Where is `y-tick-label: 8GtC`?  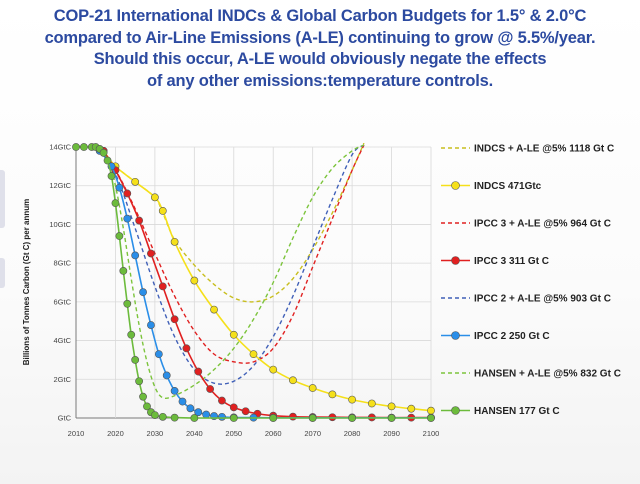
y-tick-label: 8GtC is located at coordinates (62, 263).